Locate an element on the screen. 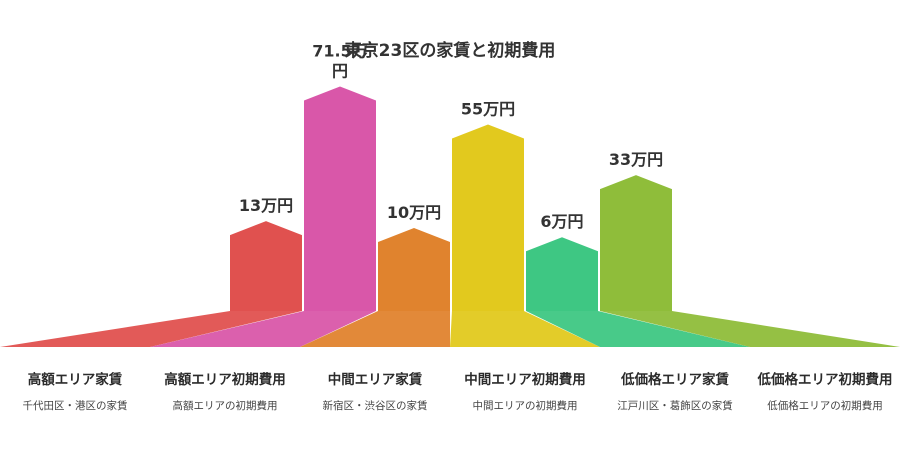 The image size is (900, 473). category-description: 低価格エリアの初期費用 is located at coordinates (825, 406).